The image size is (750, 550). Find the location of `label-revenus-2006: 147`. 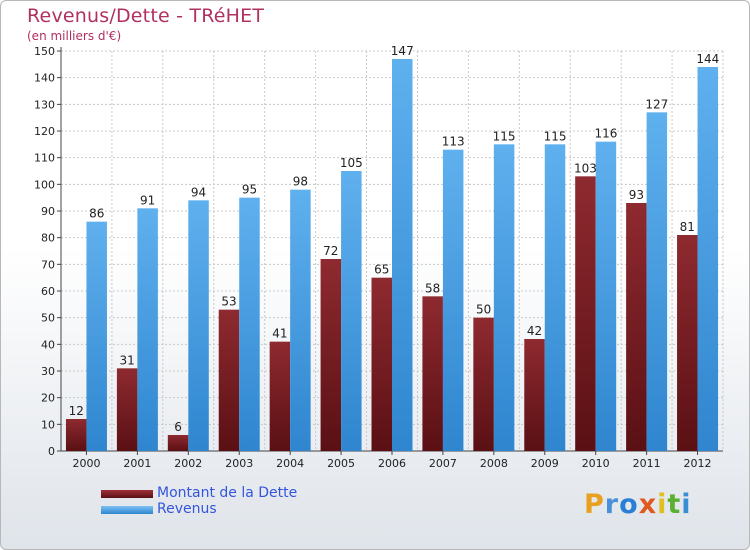

label-revenus-2006: 147 is located at coordinates (402, 51).